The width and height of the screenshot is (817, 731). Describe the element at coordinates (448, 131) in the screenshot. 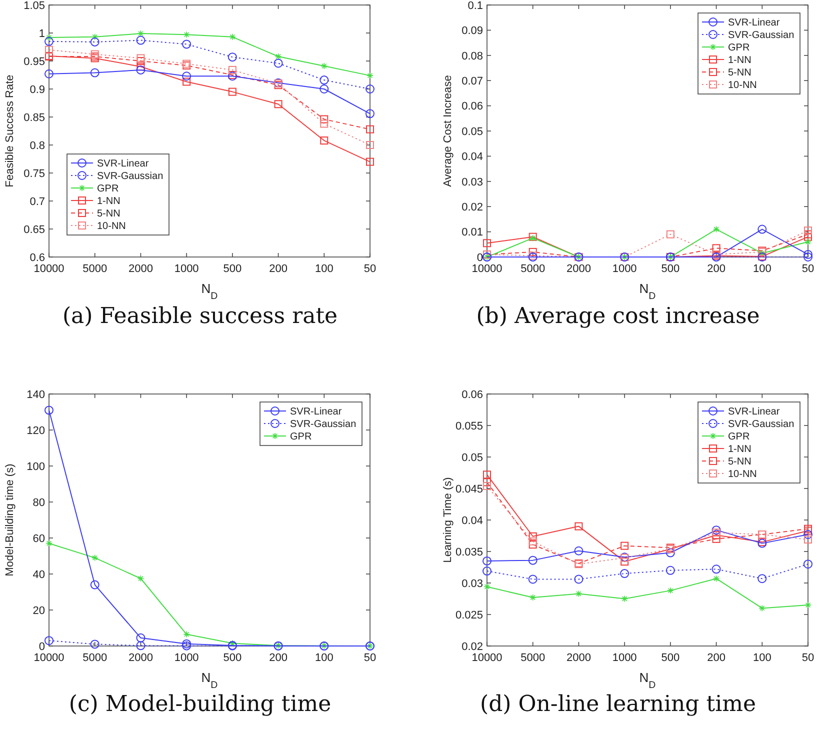

I see `y-axis-title: Average Cost Increase` at that location.